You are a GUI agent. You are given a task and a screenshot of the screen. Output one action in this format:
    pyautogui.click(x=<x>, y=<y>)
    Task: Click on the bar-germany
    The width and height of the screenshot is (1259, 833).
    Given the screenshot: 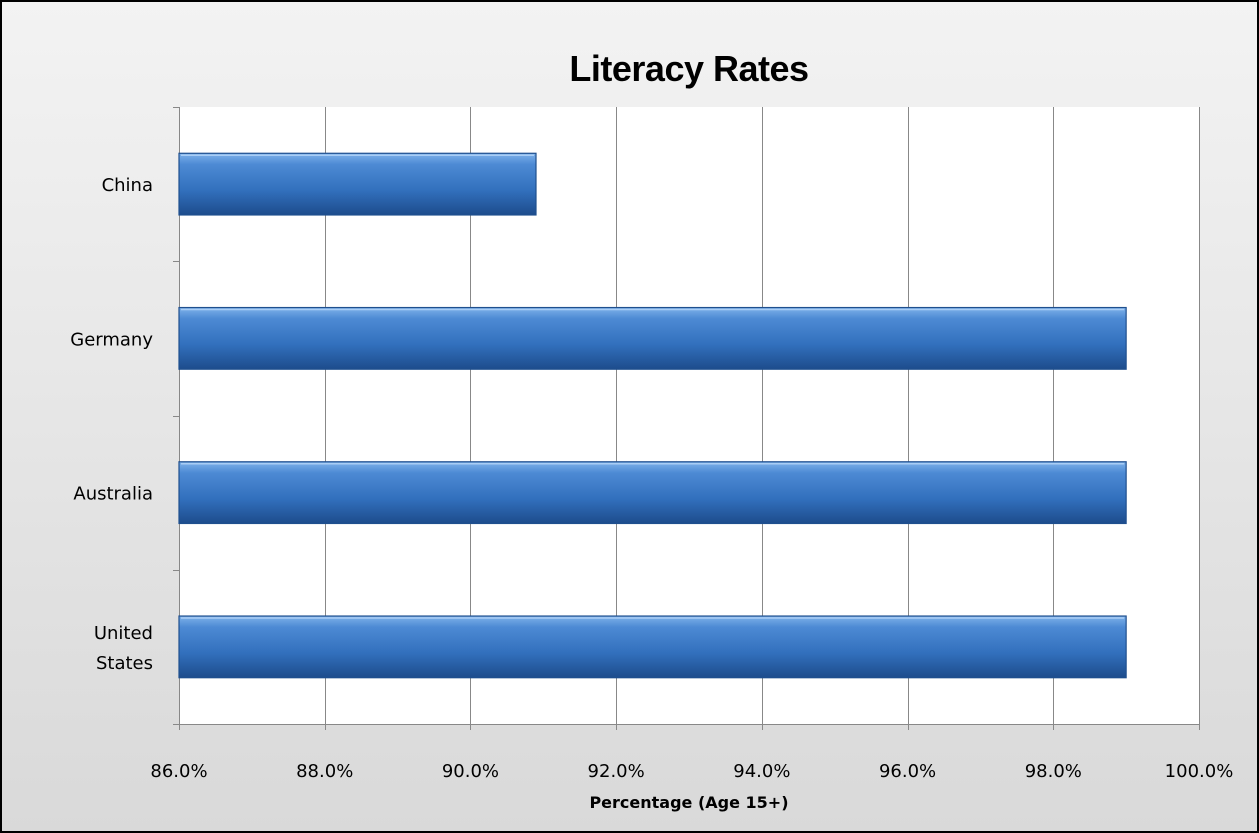 What is the action you would take?
    pyautogui.click(x=652, y=338)
    